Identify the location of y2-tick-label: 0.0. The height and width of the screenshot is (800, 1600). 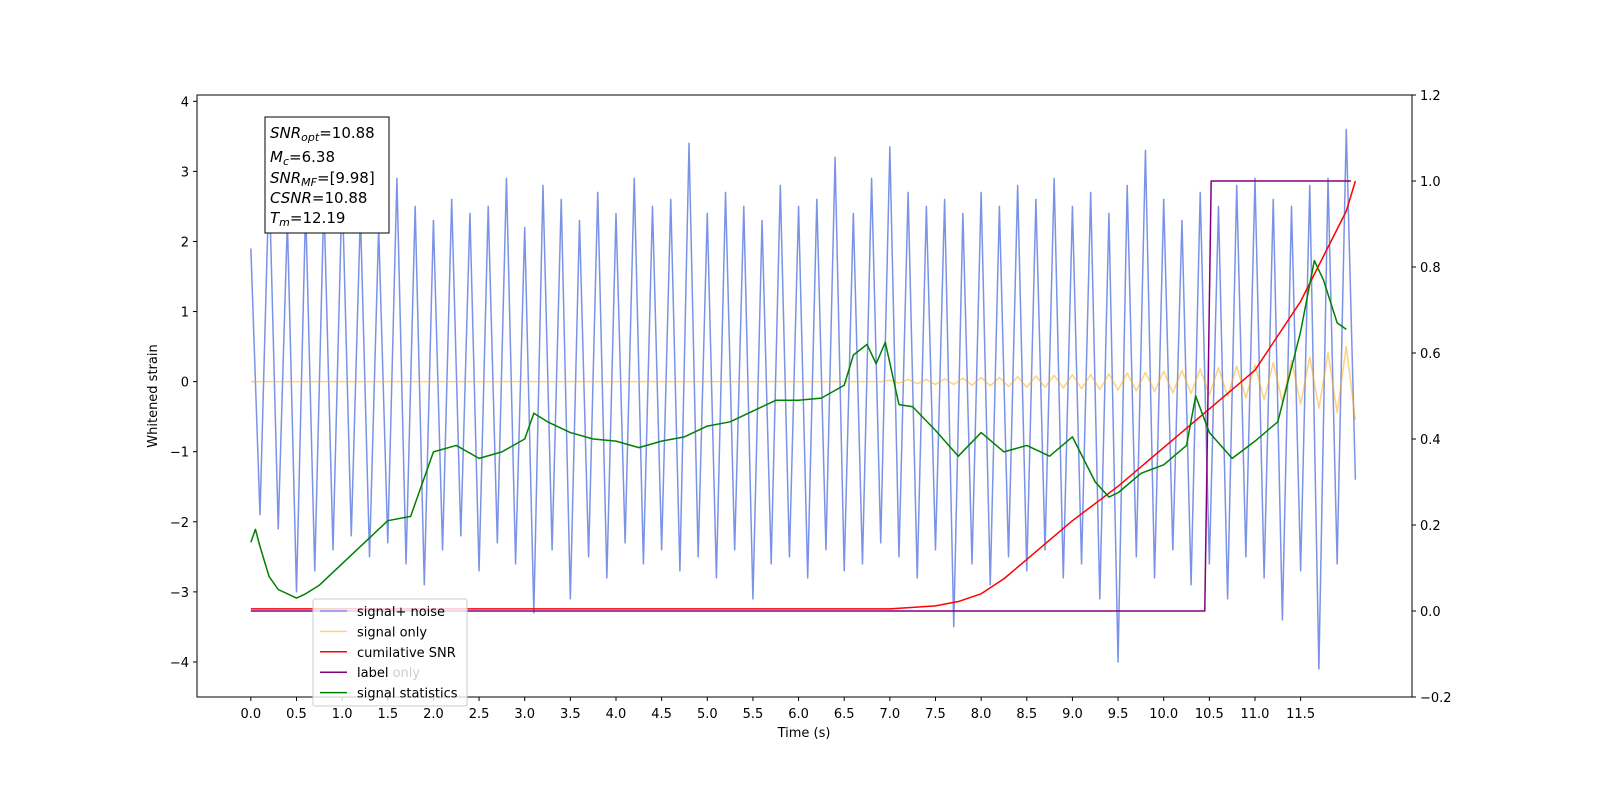
(1430, 612).